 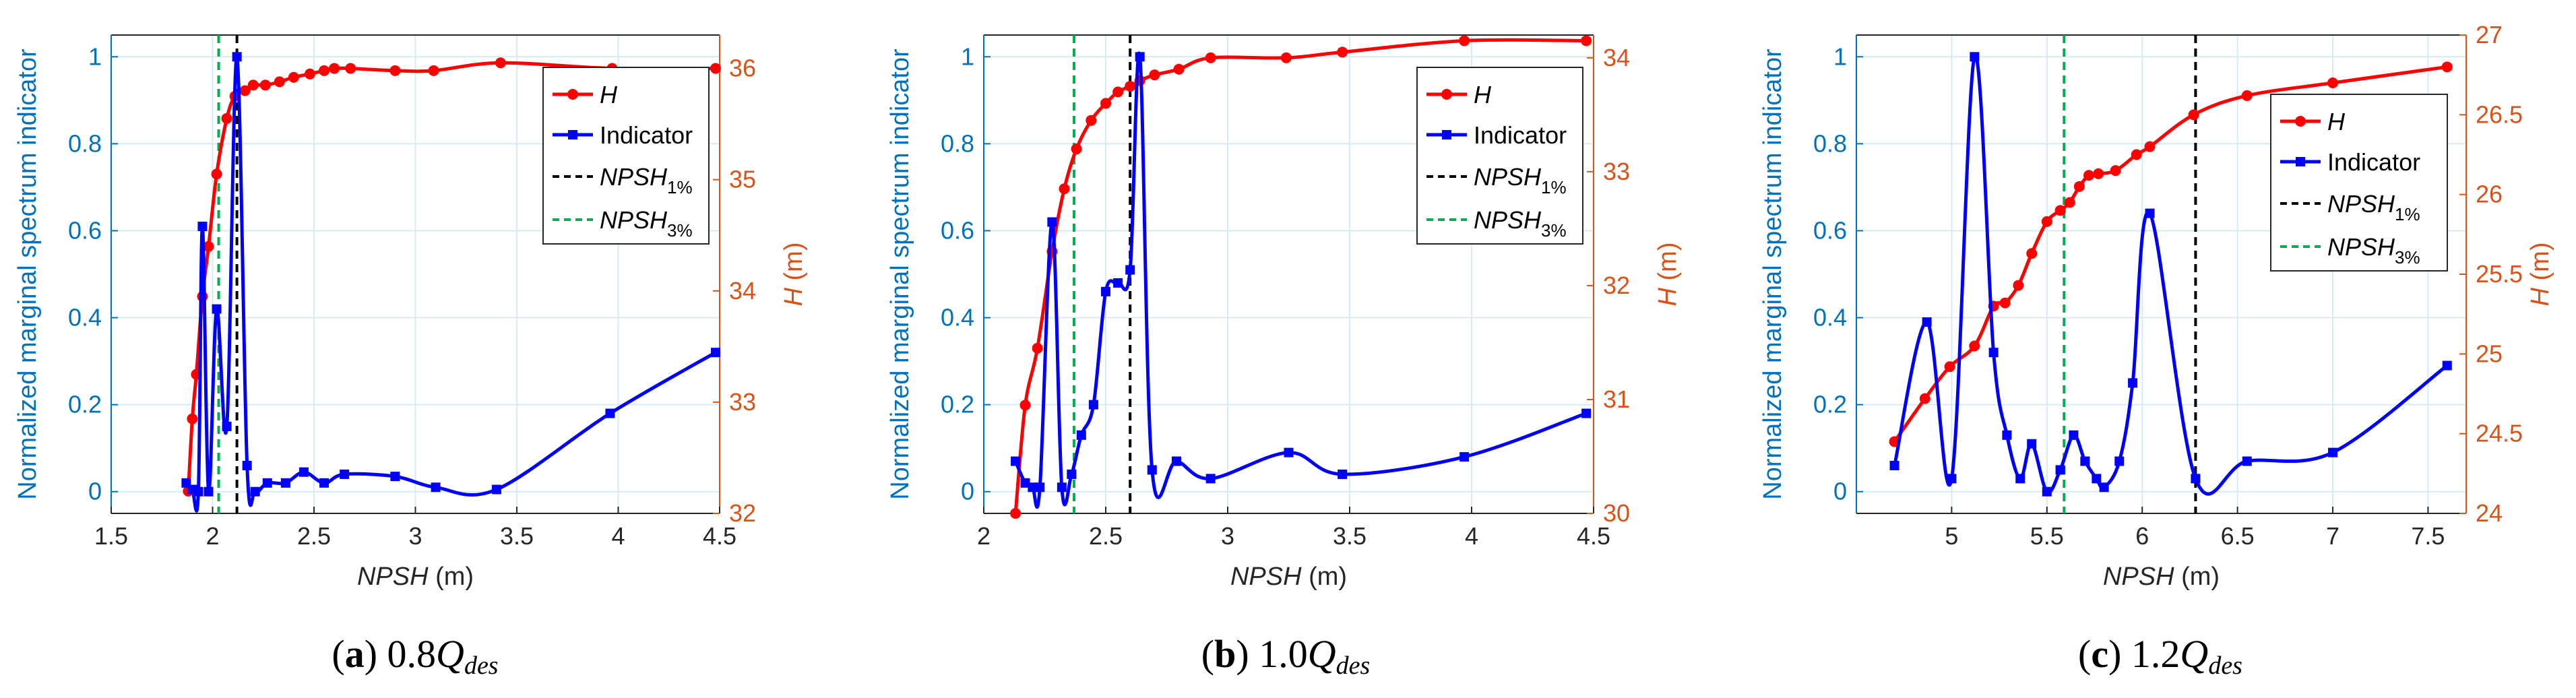 I want to click on y-right-tick-label: 31, so click(x=1616, y=399).